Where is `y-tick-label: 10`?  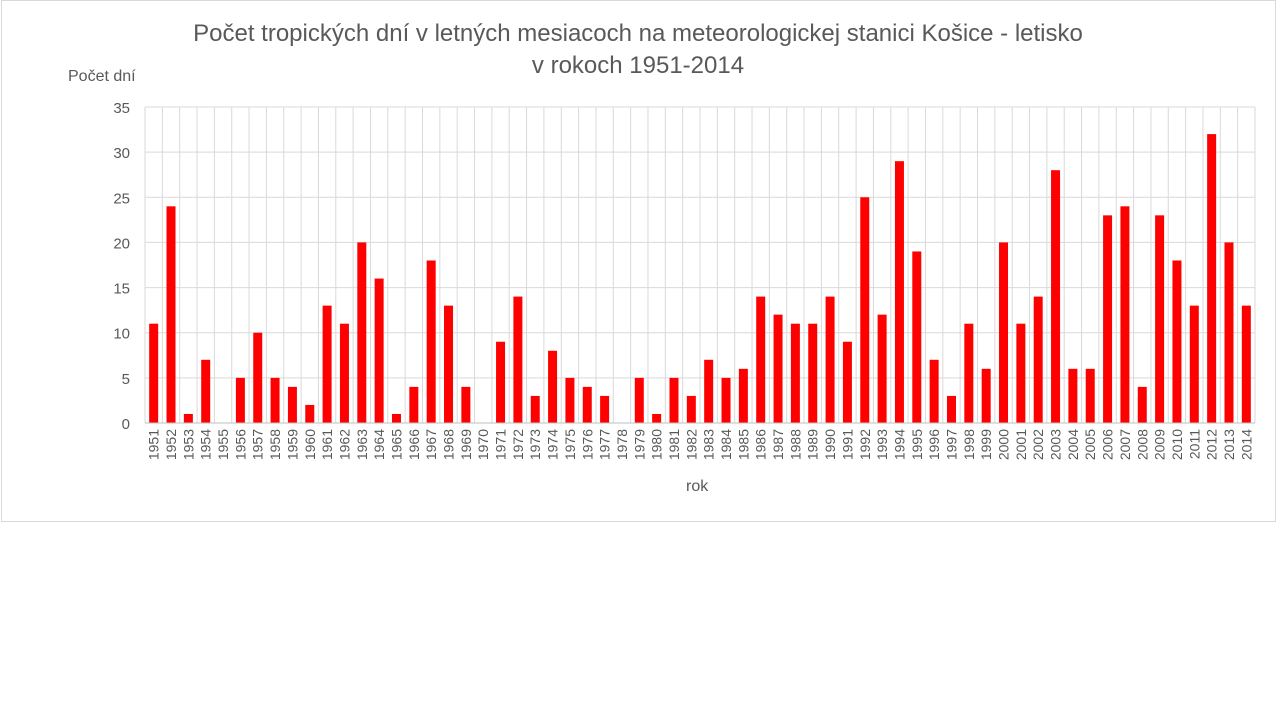
y-tick-label: 10 is located at coordinates (121, 334).